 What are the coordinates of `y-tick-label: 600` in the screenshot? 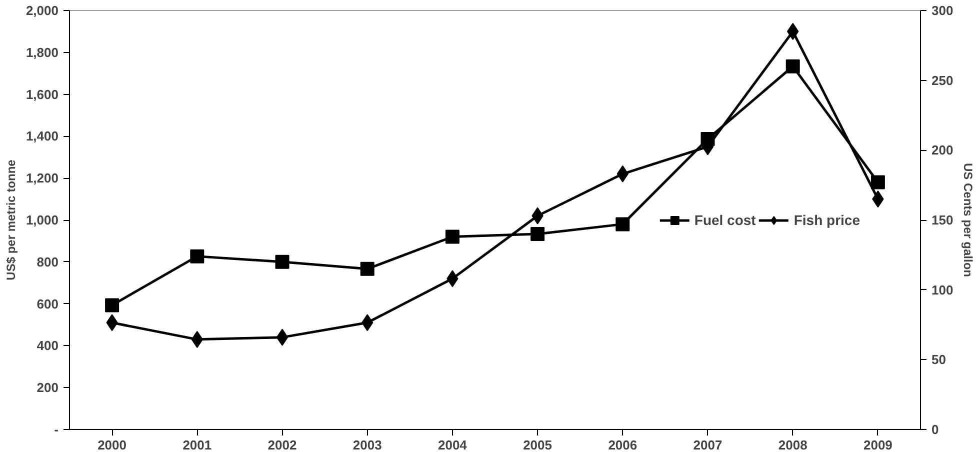 It's located at (47, 304).